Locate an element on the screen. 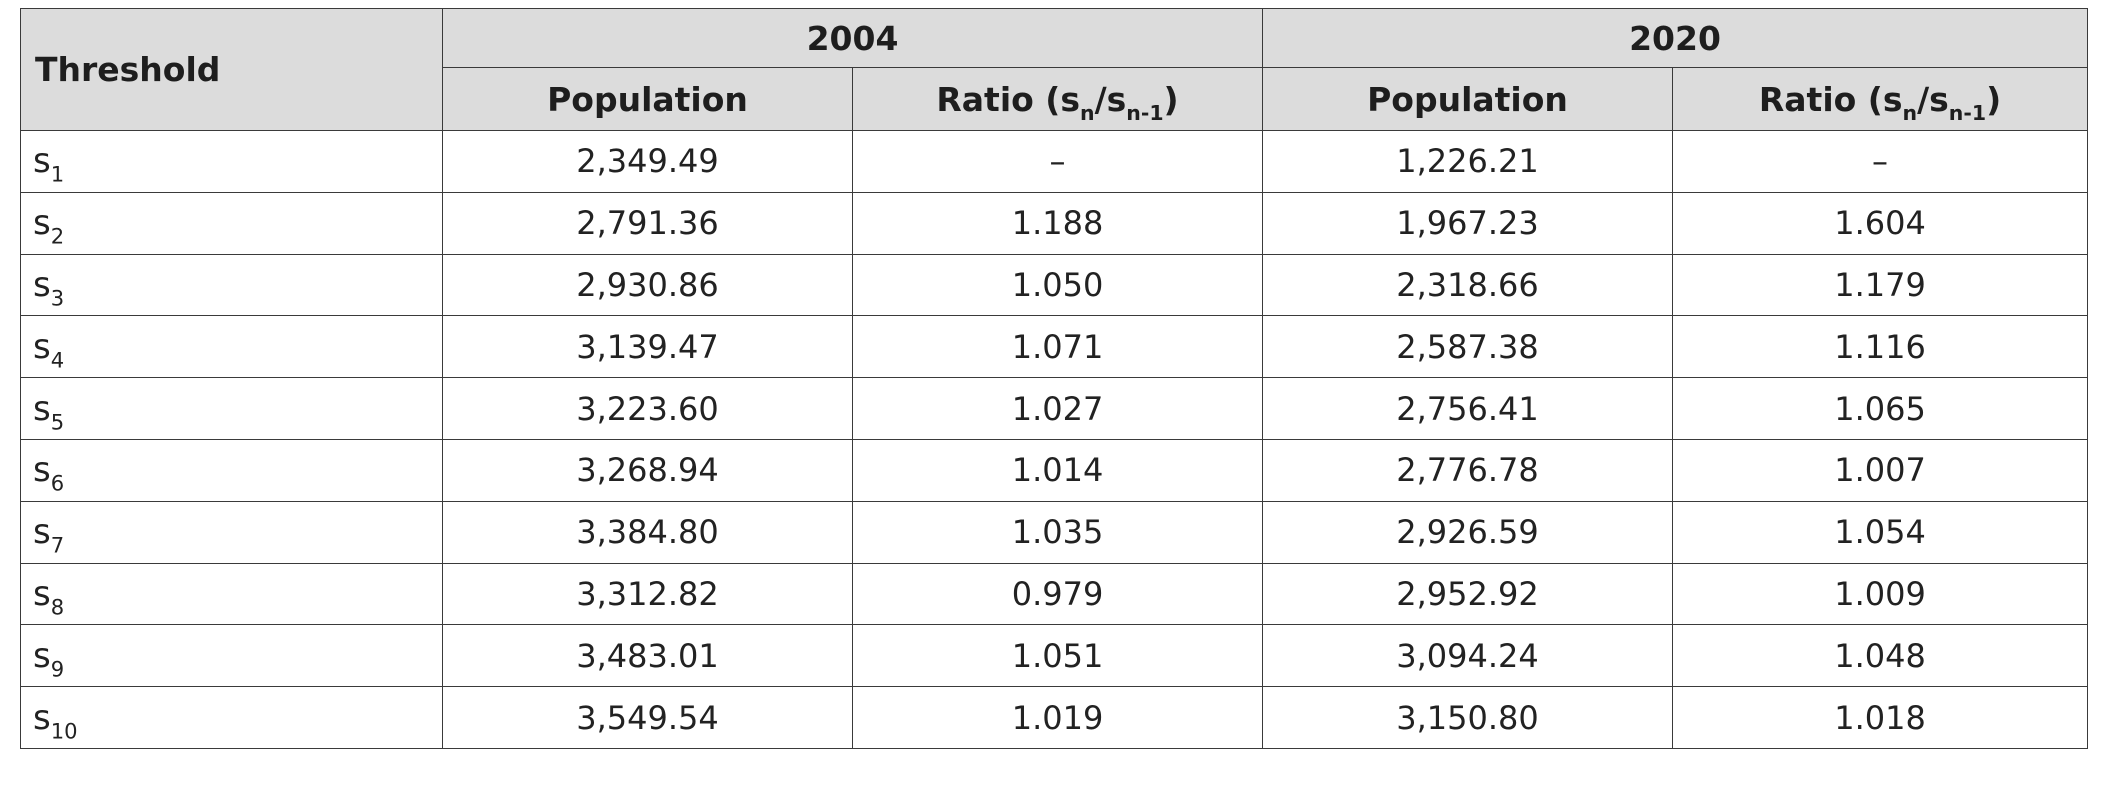  header-population-2020: Population is located at coordinates (1468, 99).